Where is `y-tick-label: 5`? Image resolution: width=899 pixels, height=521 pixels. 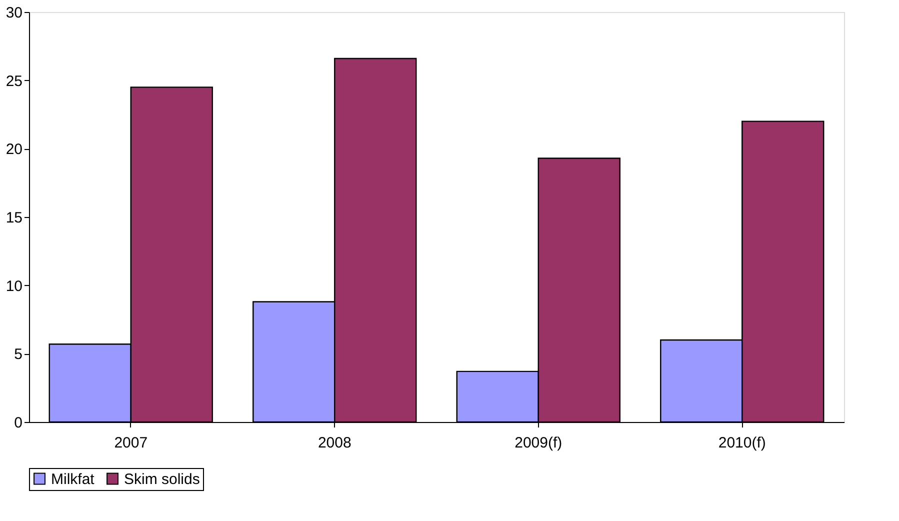 y-tick-label: 5 is located at coordinates (18, 355).